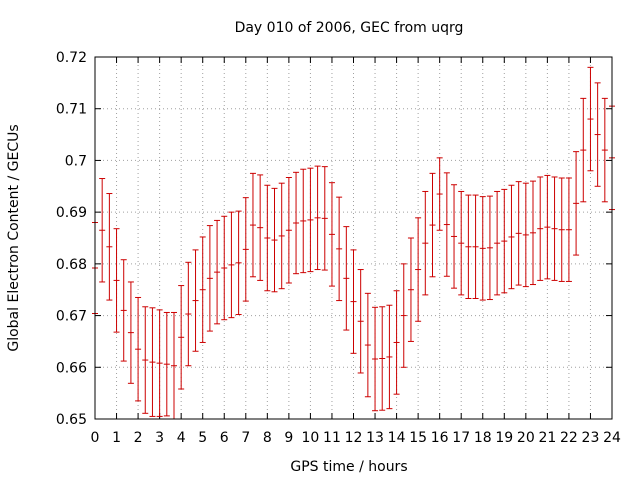 The image size is (640, 480). What do you see at coordinates (311, 438) in the screenshot?
I see `x-tick-label: 10` at bounding box center [311, 438].